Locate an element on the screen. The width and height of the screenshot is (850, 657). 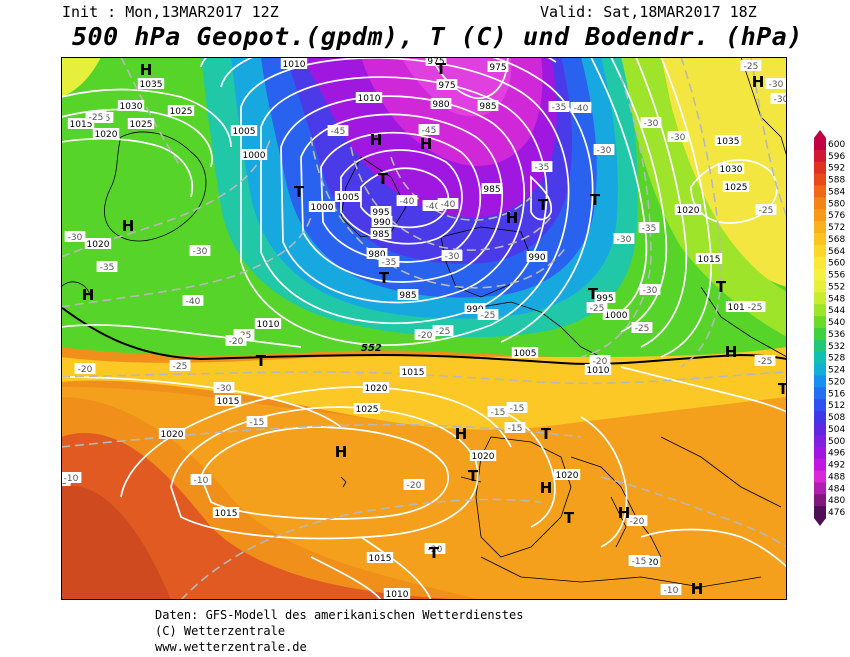
pressure-label: 975 is located at coordinates (498, 67).